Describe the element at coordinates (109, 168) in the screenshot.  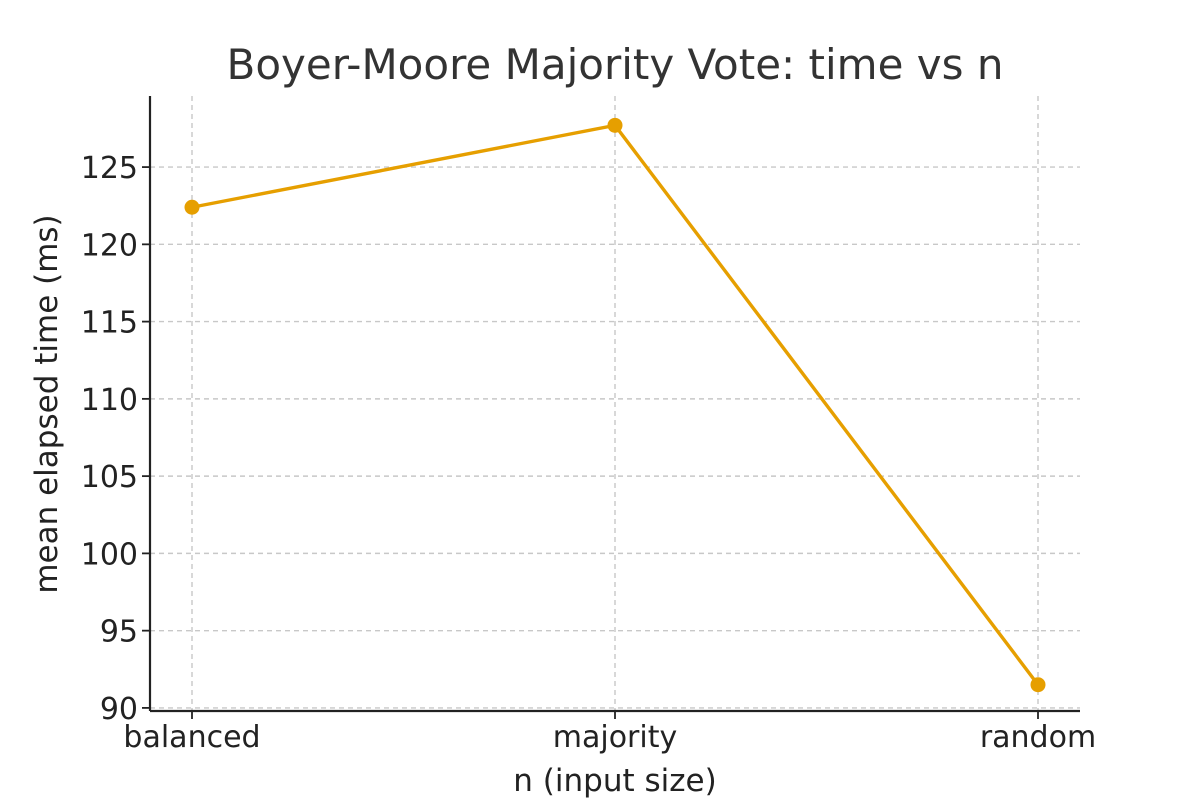
I see `y-tick-label: 125` at that location.